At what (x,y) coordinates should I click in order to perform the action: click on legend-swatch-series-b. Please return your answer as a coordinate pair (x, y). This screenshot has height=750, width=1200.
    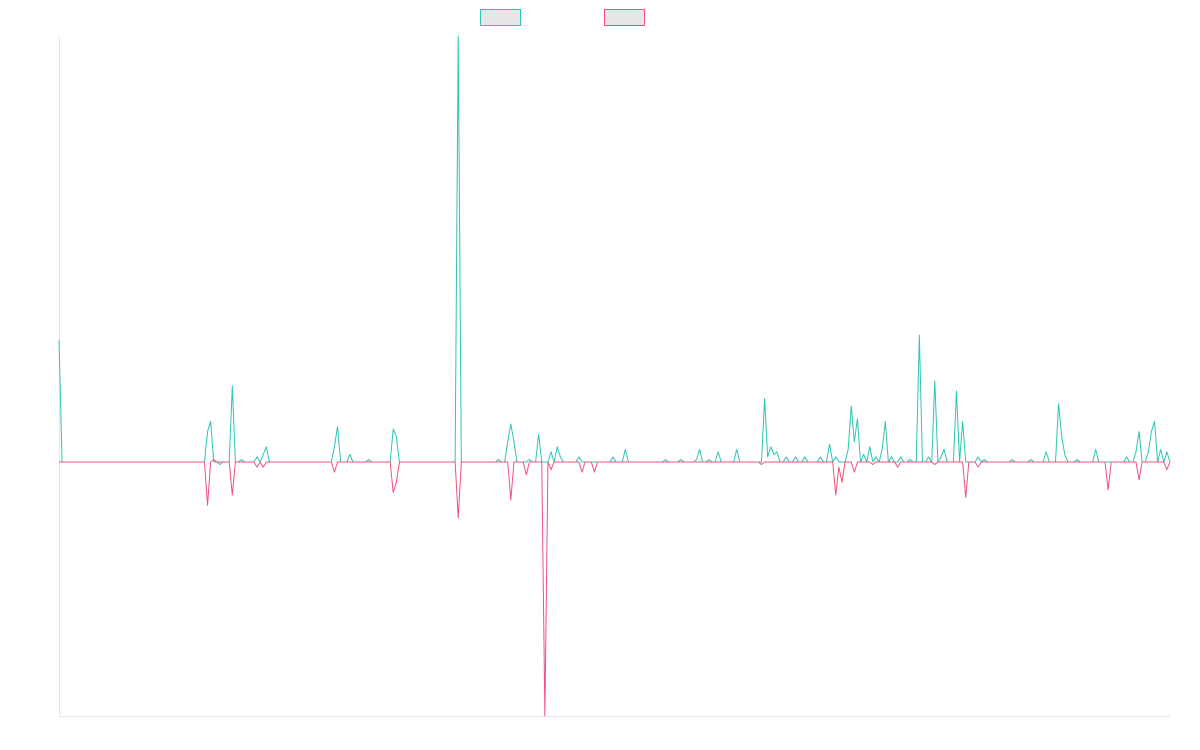
    Looking at the image, I should click on (624, 17).